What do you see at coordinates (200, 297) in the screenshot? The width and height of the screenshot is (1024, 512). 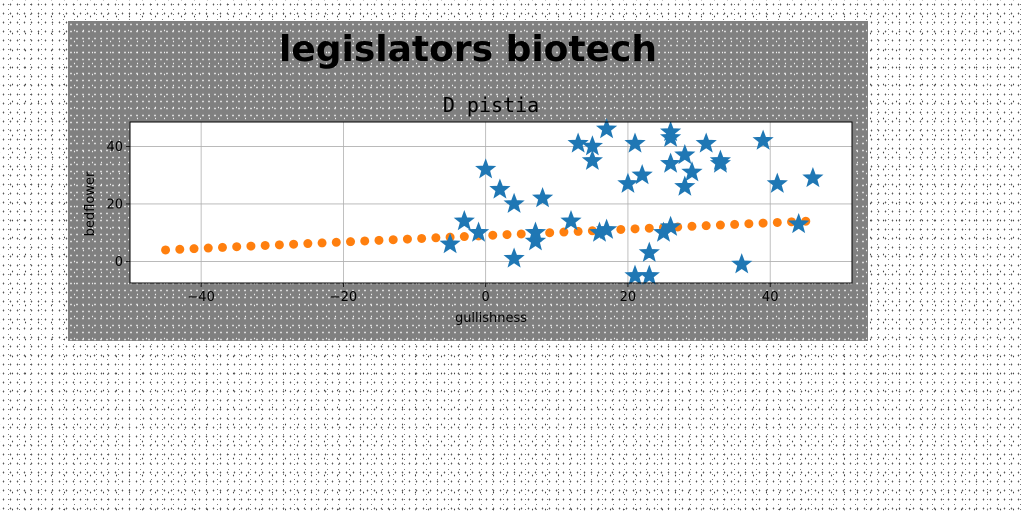 I see `x-tick-label: −40` at bounding box center [200, 297].